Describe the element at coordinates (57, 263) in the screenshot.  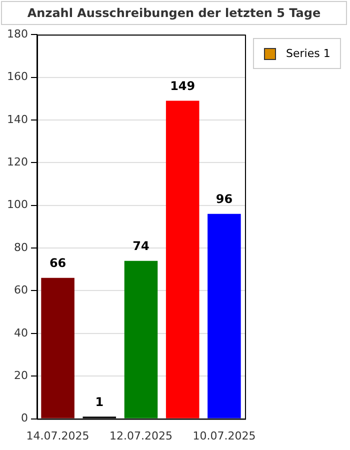
I see `data-label: 66` at that location.